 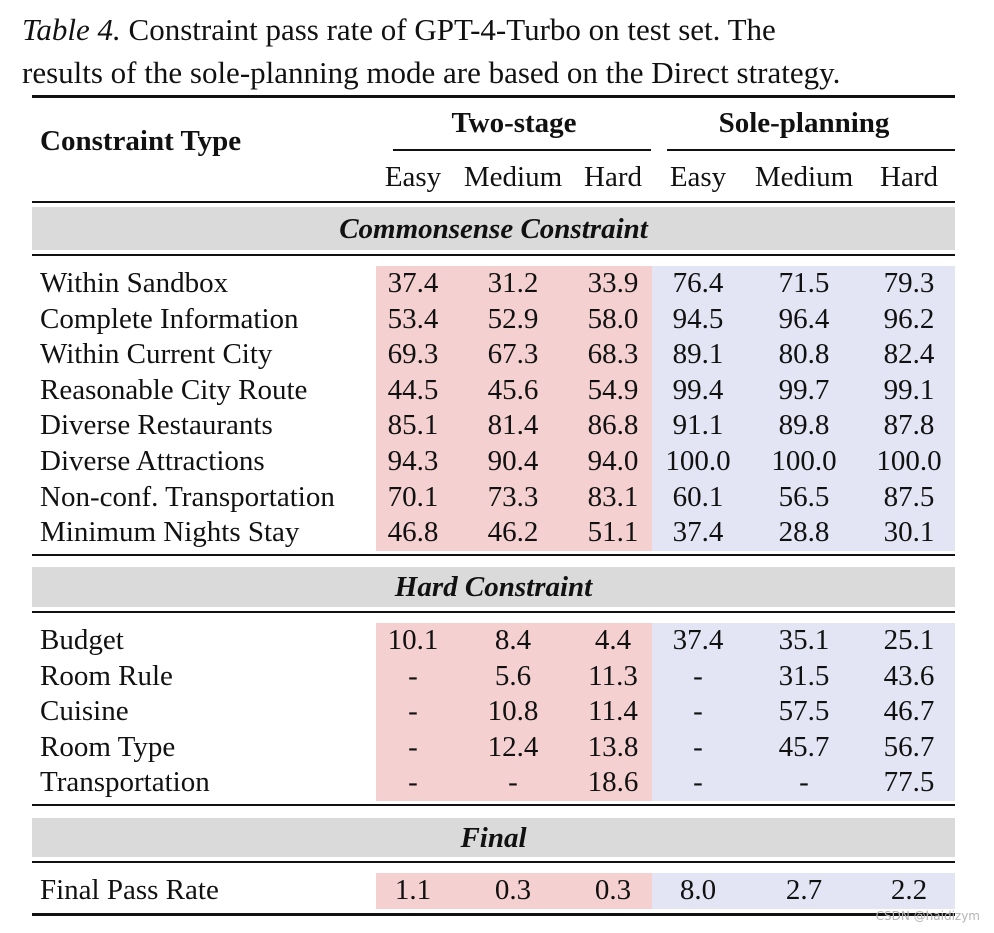 I want to click on group-header-sole-planning: Sole-planning, so click(x=804, y=123).